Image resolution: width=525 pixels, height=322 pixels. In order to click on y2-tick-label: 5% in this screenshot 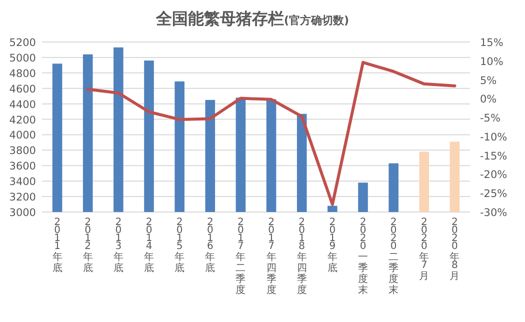, I will do `click(488, 80)`.